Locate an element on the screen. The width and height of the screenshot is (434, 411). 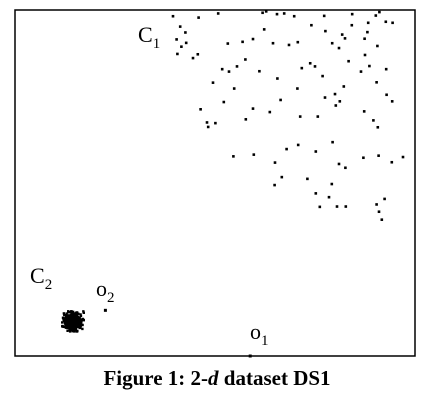
o2-point is located at coordinates (105, 310).